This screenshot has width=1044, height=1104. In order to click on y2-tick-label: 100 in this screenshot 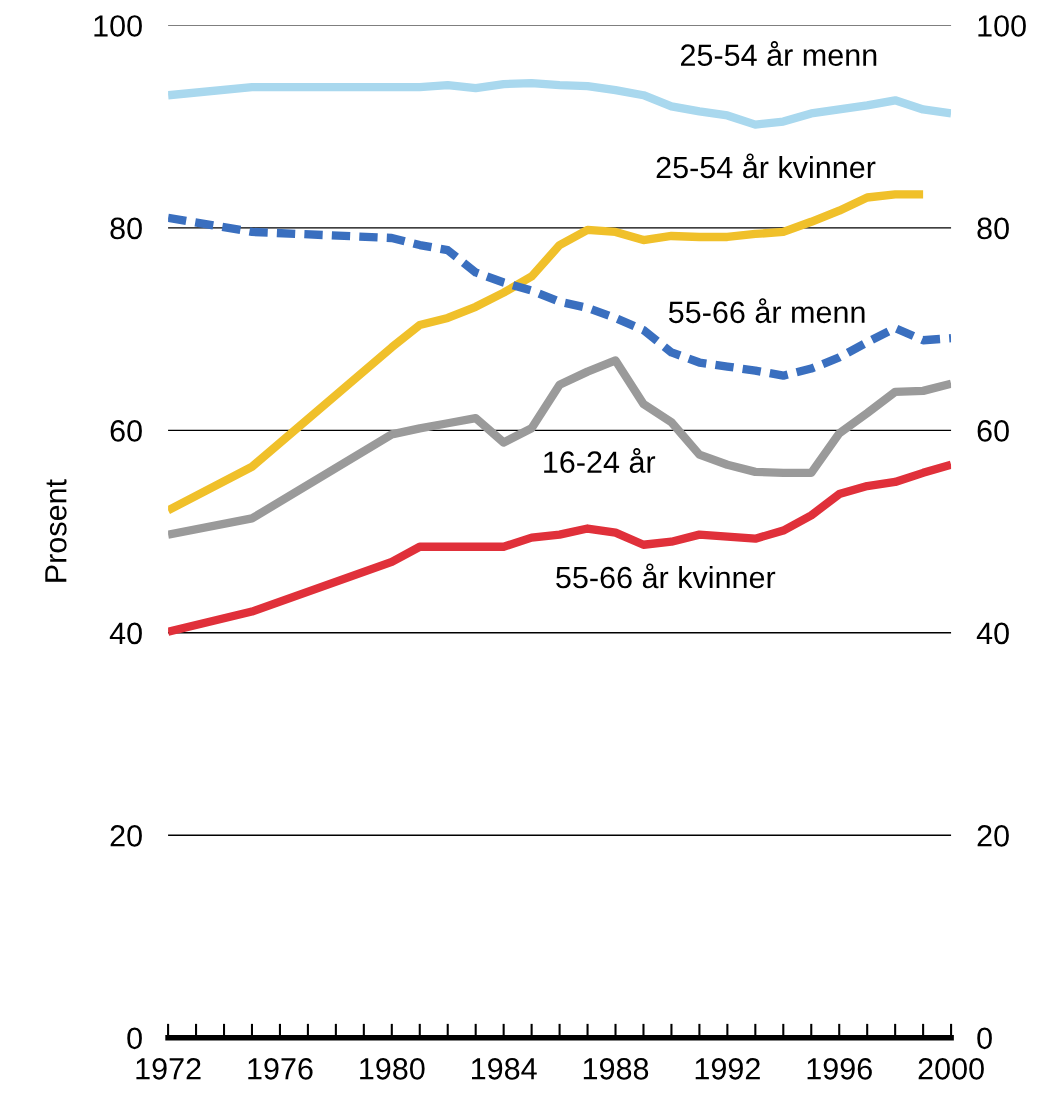, I will do `click(1002, 26)`.